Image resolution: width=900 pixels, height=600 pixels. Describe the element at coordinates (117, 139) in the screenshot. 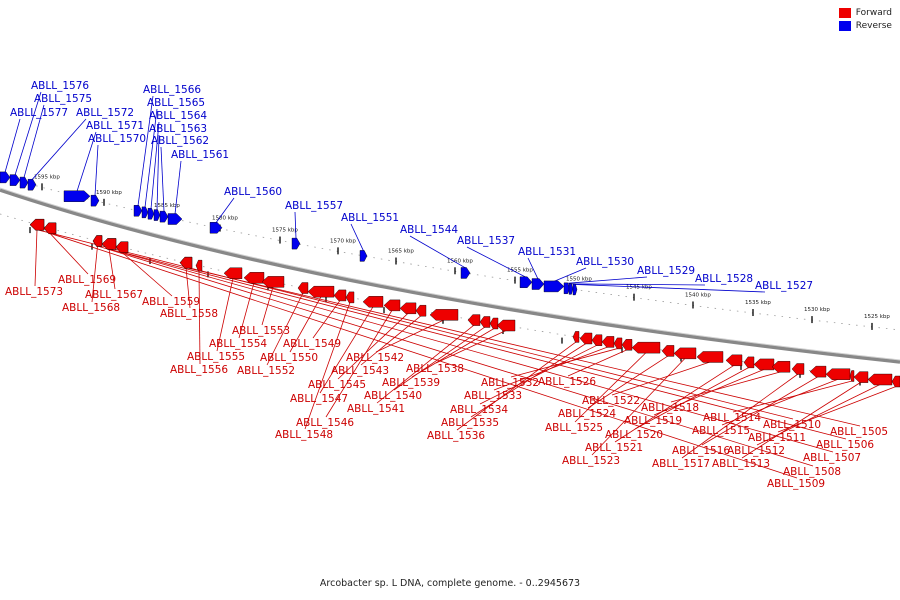

I see `reverse-gene-label: ABLL_1570` at that location.